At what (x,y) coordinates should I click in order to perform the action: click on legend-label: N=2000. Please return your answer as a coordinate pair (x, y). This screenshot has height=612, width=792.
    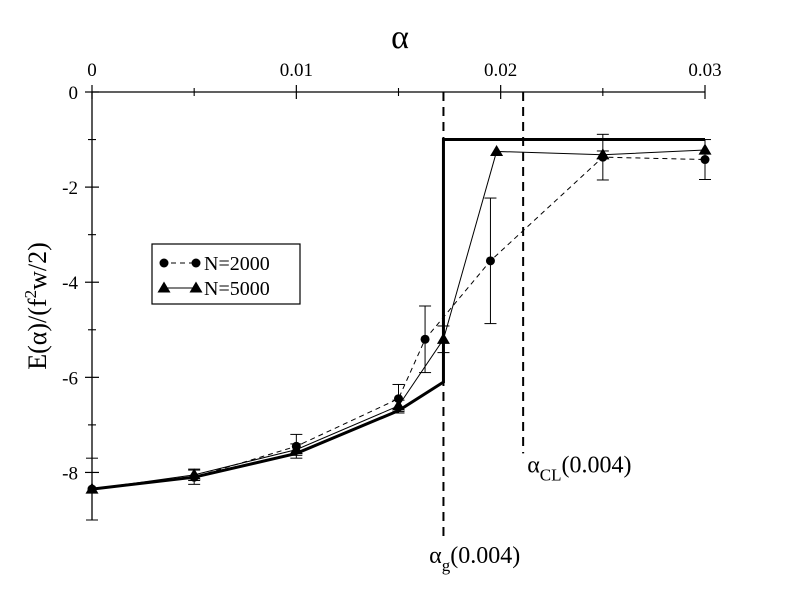
    Looking at the image, I should click on (237, 264).